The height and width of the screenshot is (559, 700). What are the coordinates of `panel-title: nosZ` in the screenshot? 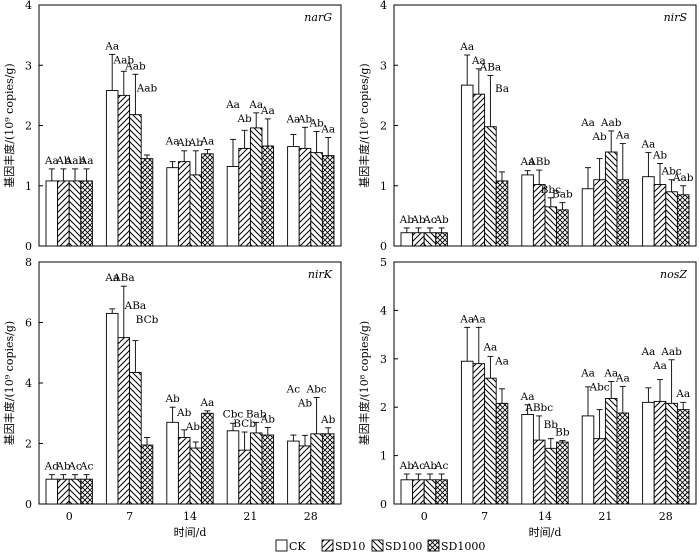 It's located at (673, 274).